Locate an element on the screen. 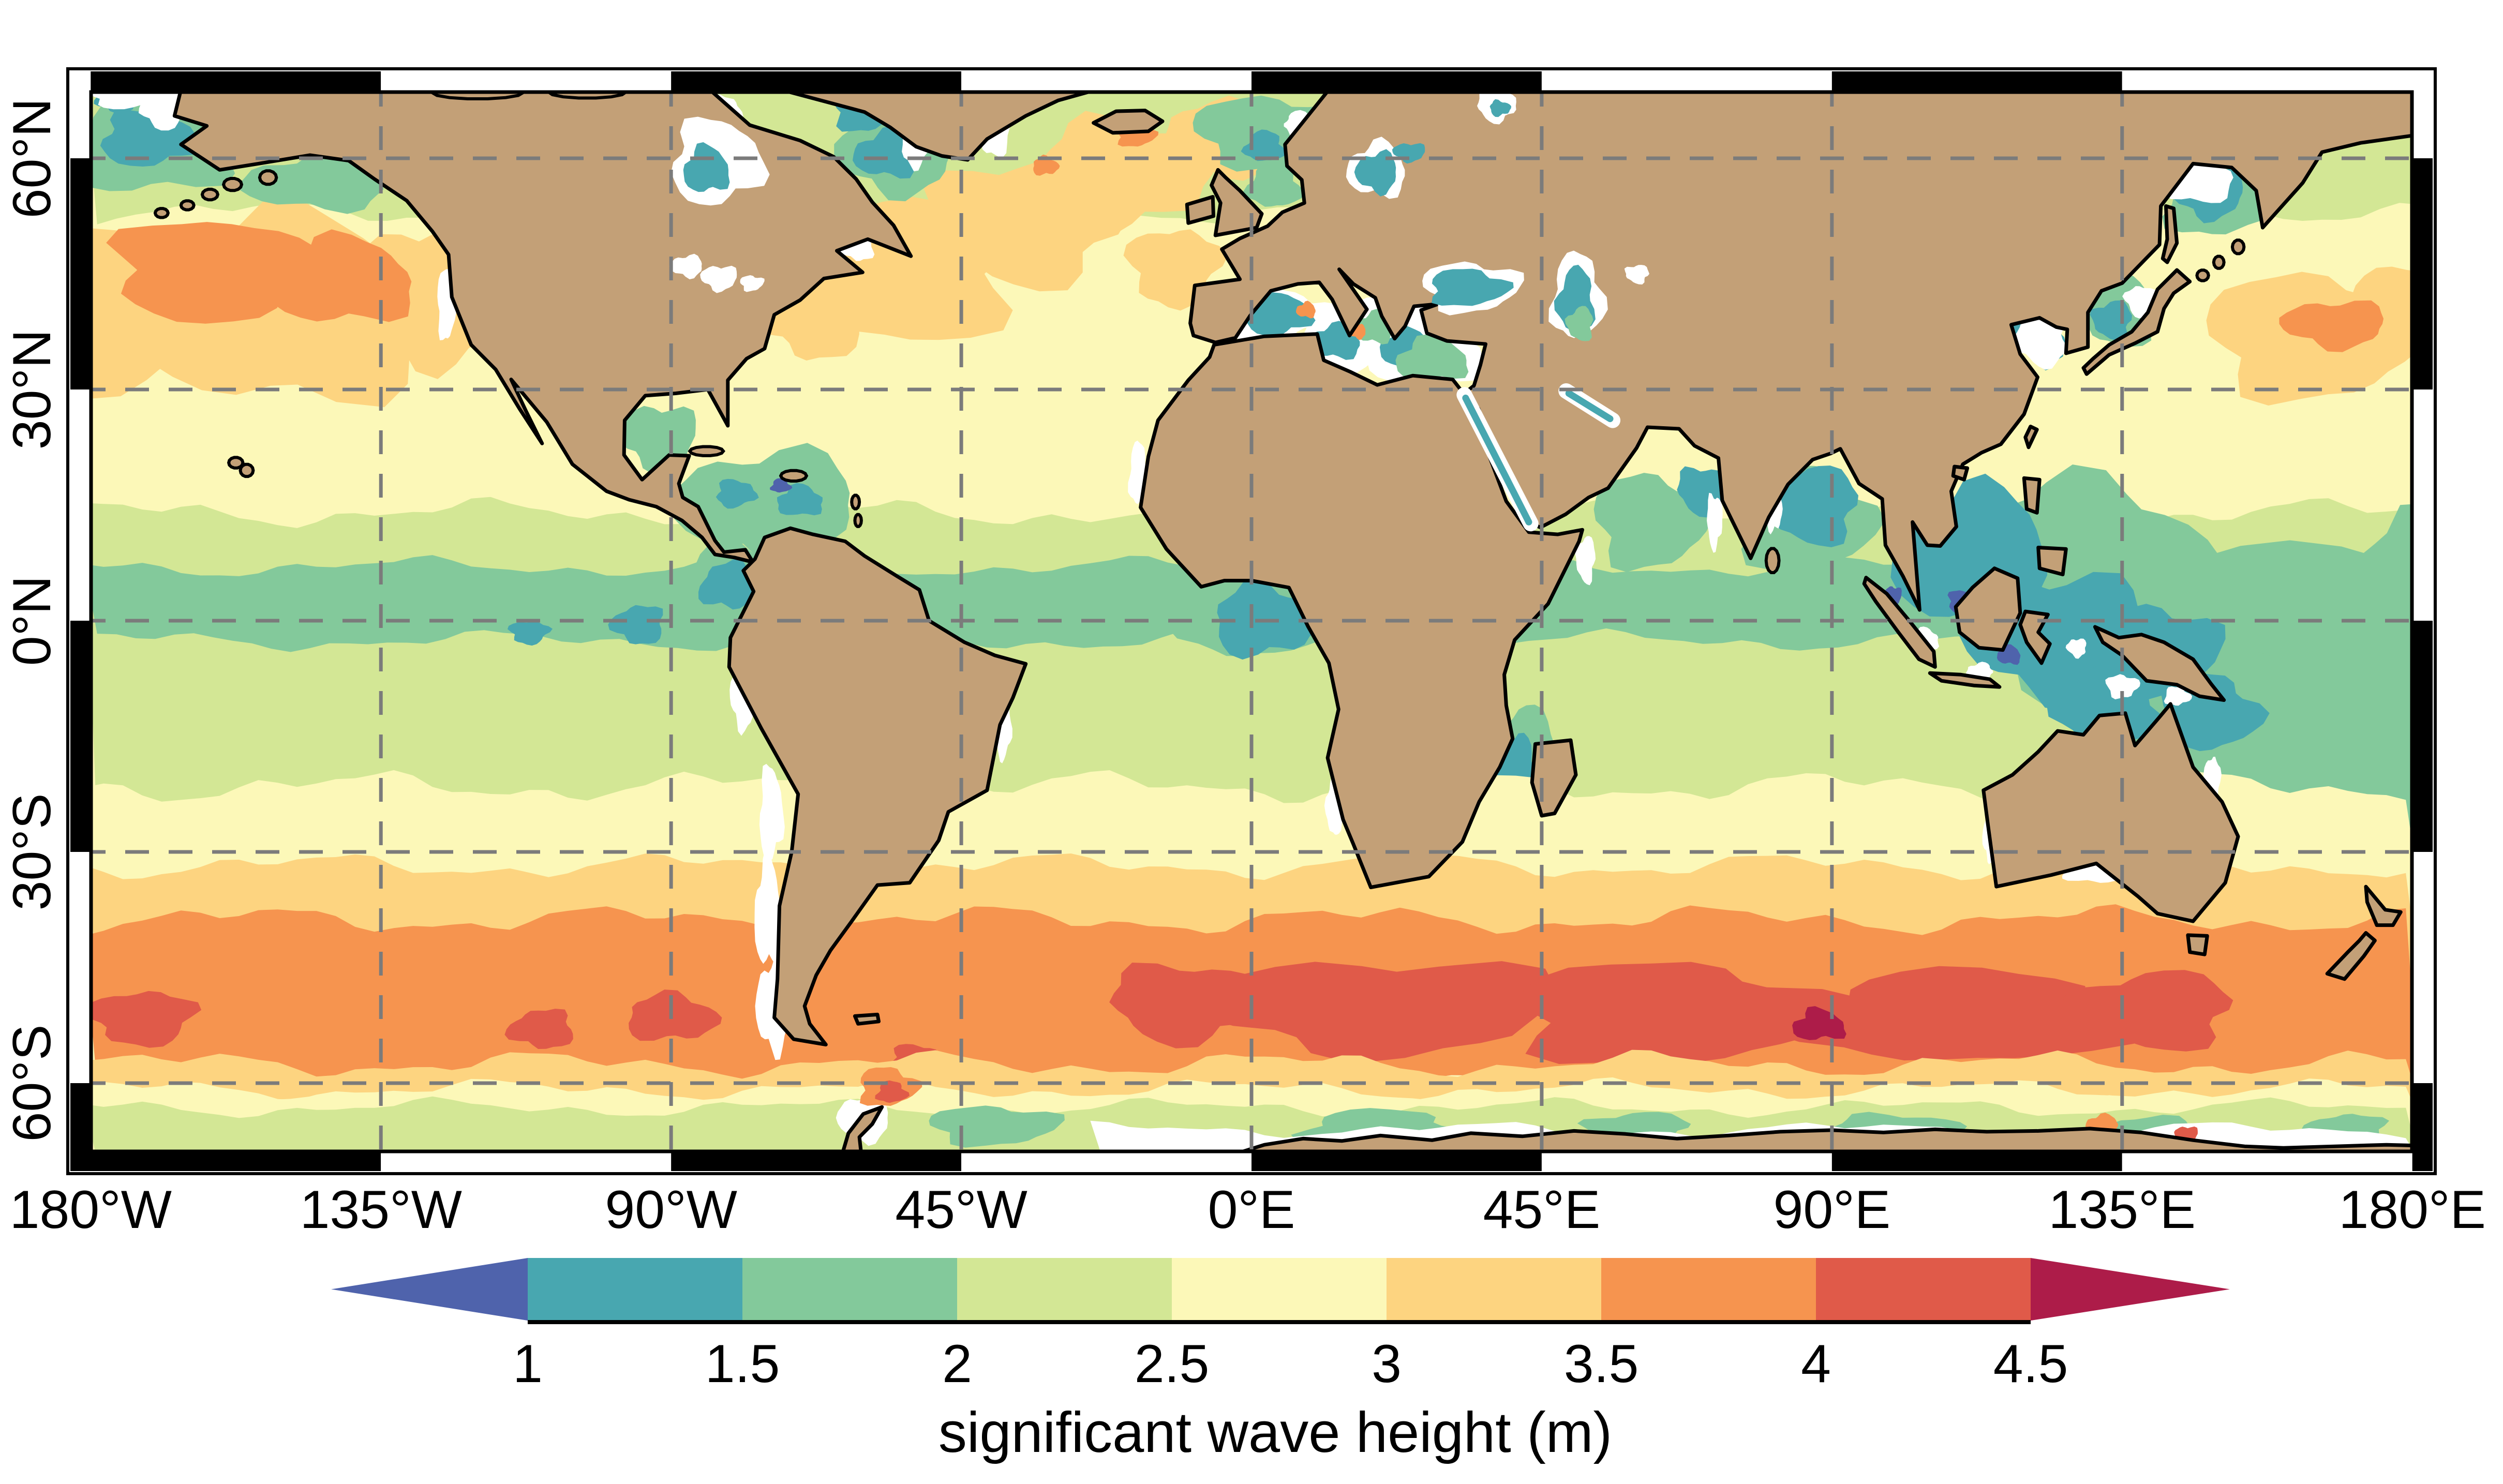 Image resolution: width=2503 pixels, height=1484 pixels. x-tick-label-180°E: 180°E is located at coordinates (2412, 1210).